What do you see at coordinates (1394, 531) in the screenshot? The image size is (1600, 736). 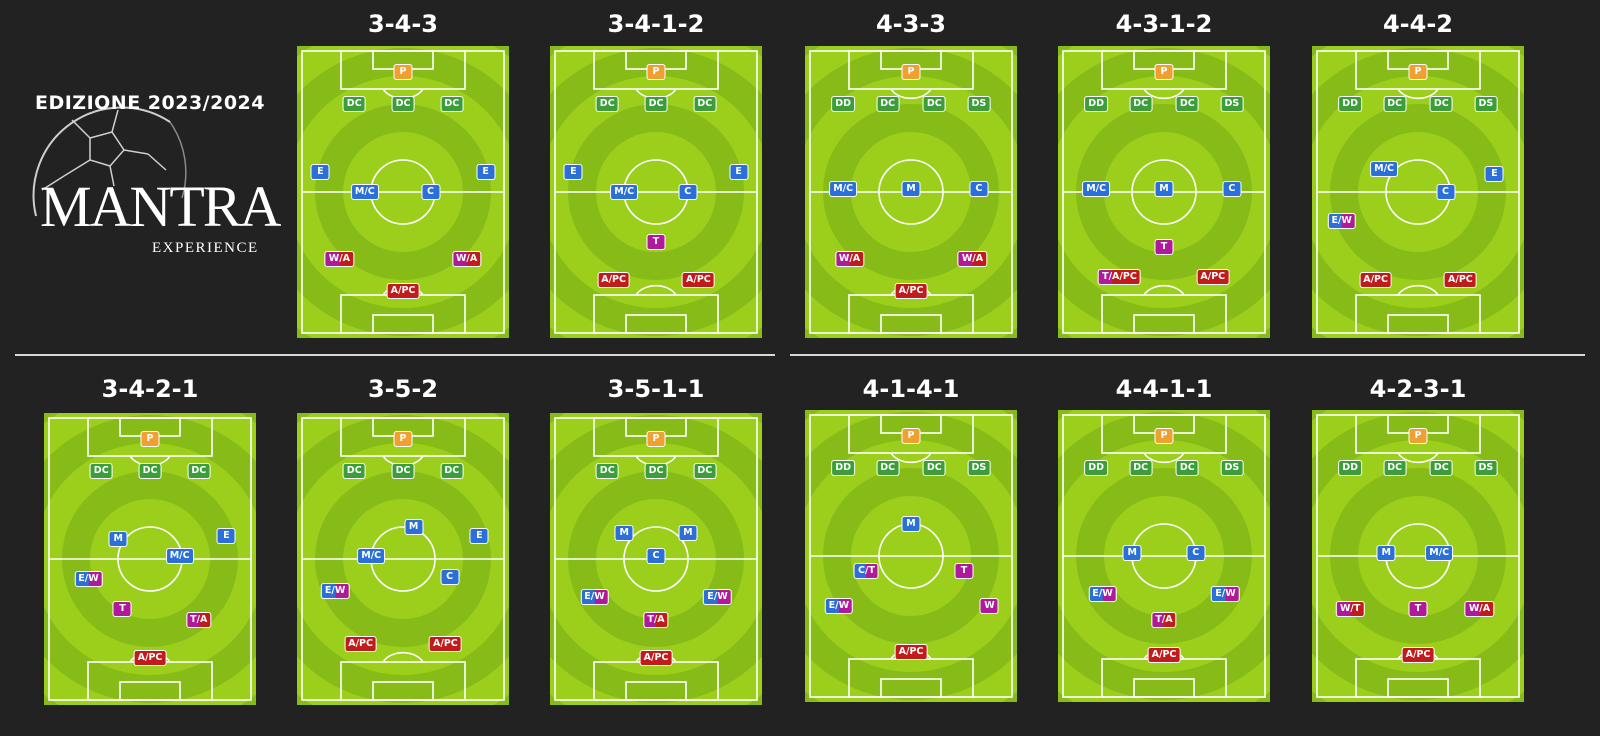 I see `pitch-4-2-3-1: P DD DC DC DS M M/C W/T T W/A A/PC` at bounding box center [1394, 531].